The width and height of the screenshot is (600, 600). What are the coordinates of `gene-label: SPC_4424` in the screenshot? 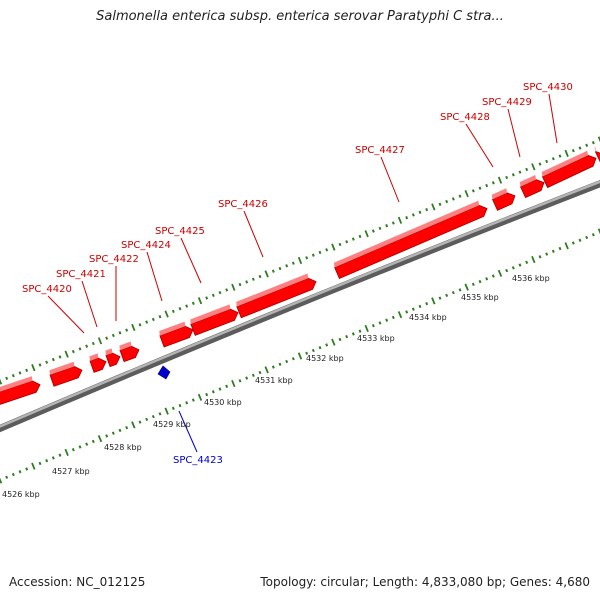 It's located at (146, 245).